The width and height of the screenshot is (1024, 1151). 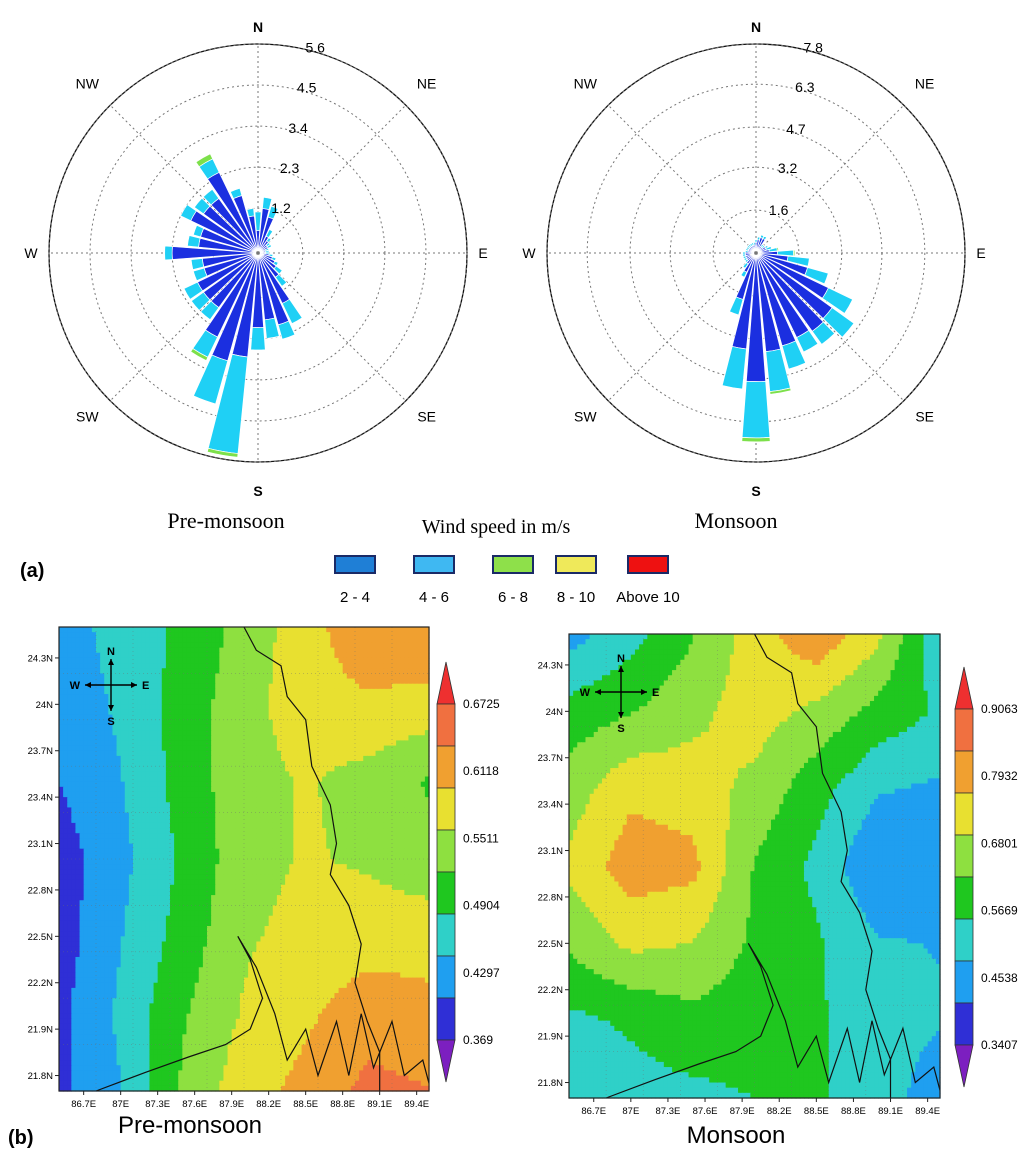 What do you see at coordinates (426, 83) in the screenshot?
I see `rose-direction-label: NE` at bounding box center [426, 83].